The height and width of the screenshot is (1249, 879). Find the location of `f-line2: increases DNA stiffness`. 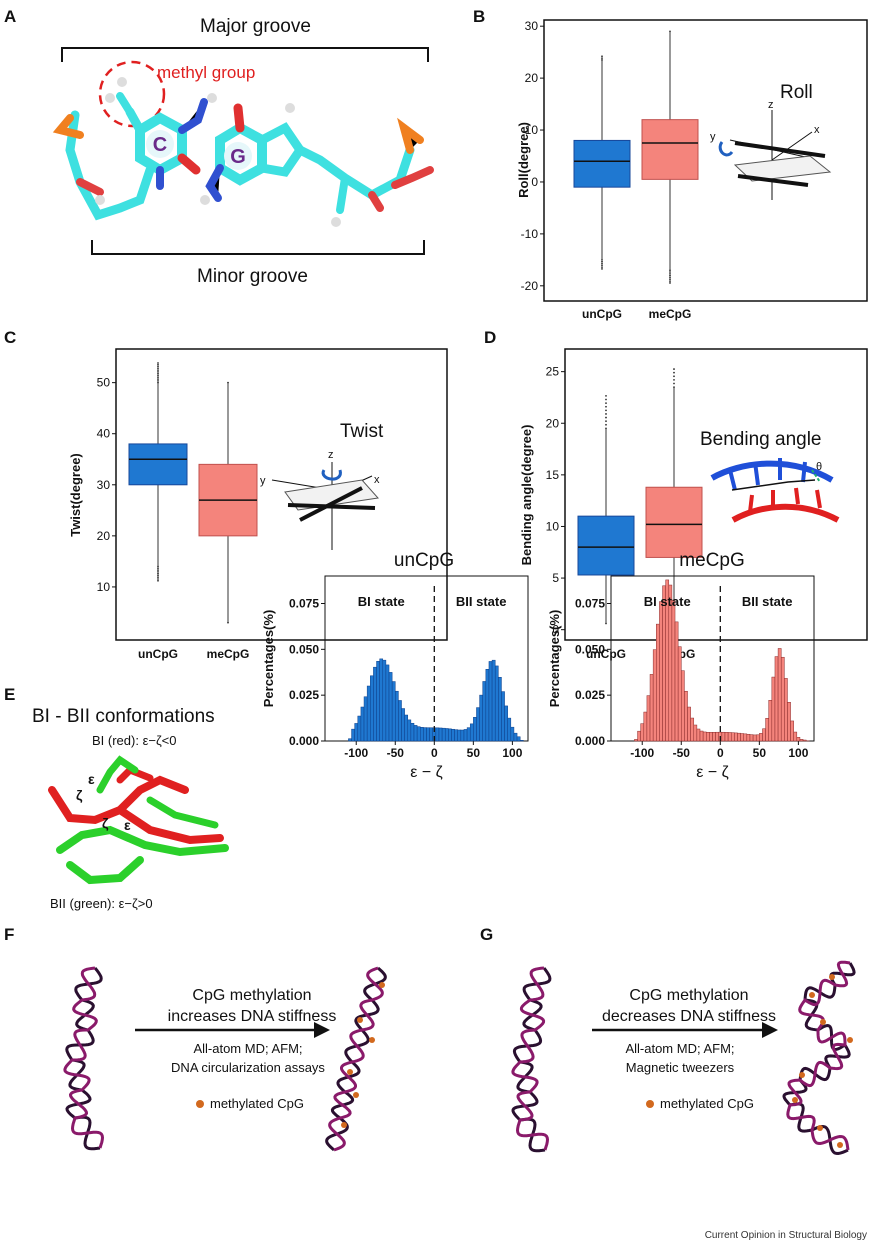

f-line2: increases DNA stiffness is located at coordinates (252, 1016).